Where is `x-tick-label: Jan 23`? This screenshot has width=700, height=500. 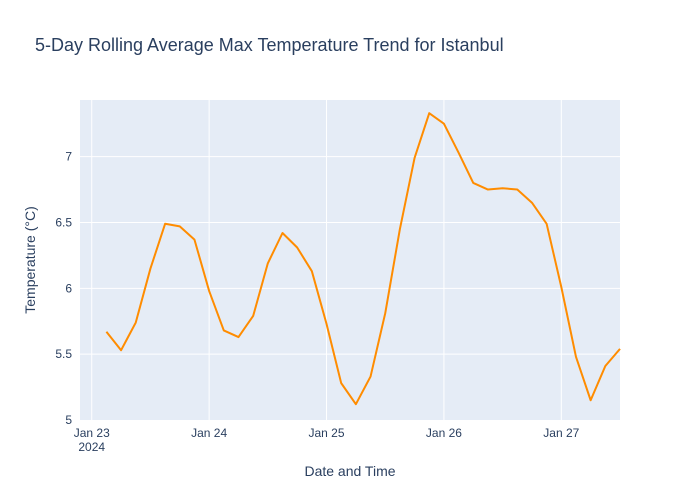 x-tick-label: Jan 23 is located at coordinates (92, 433).